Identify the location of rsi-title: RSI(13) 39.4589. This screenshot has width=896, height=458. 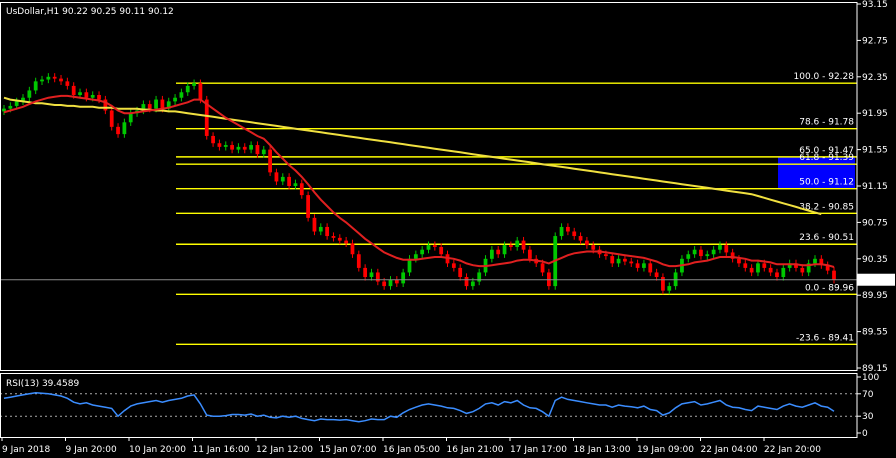
(42, 384).